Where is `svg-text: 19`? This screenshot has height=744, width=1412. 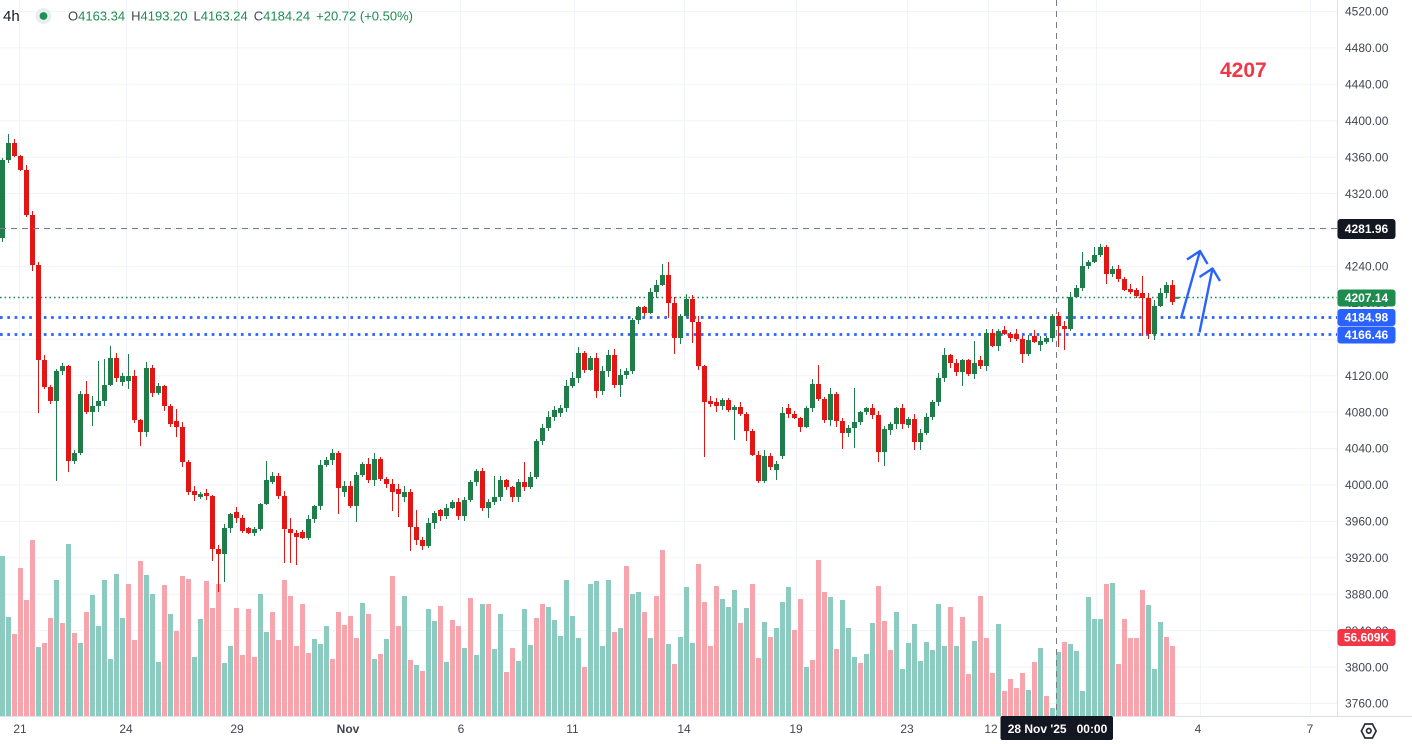 svg-text: 19 is located at coordinates (796, 729).